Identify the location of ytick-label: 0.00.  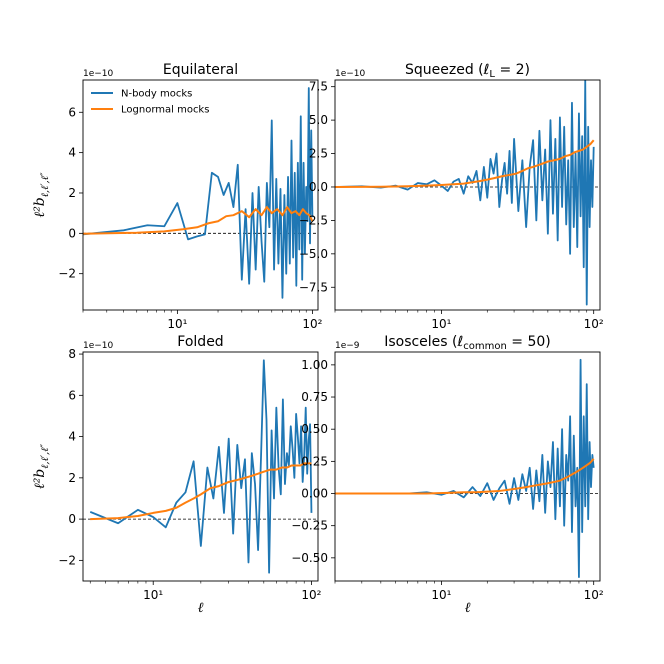
(314, 494).